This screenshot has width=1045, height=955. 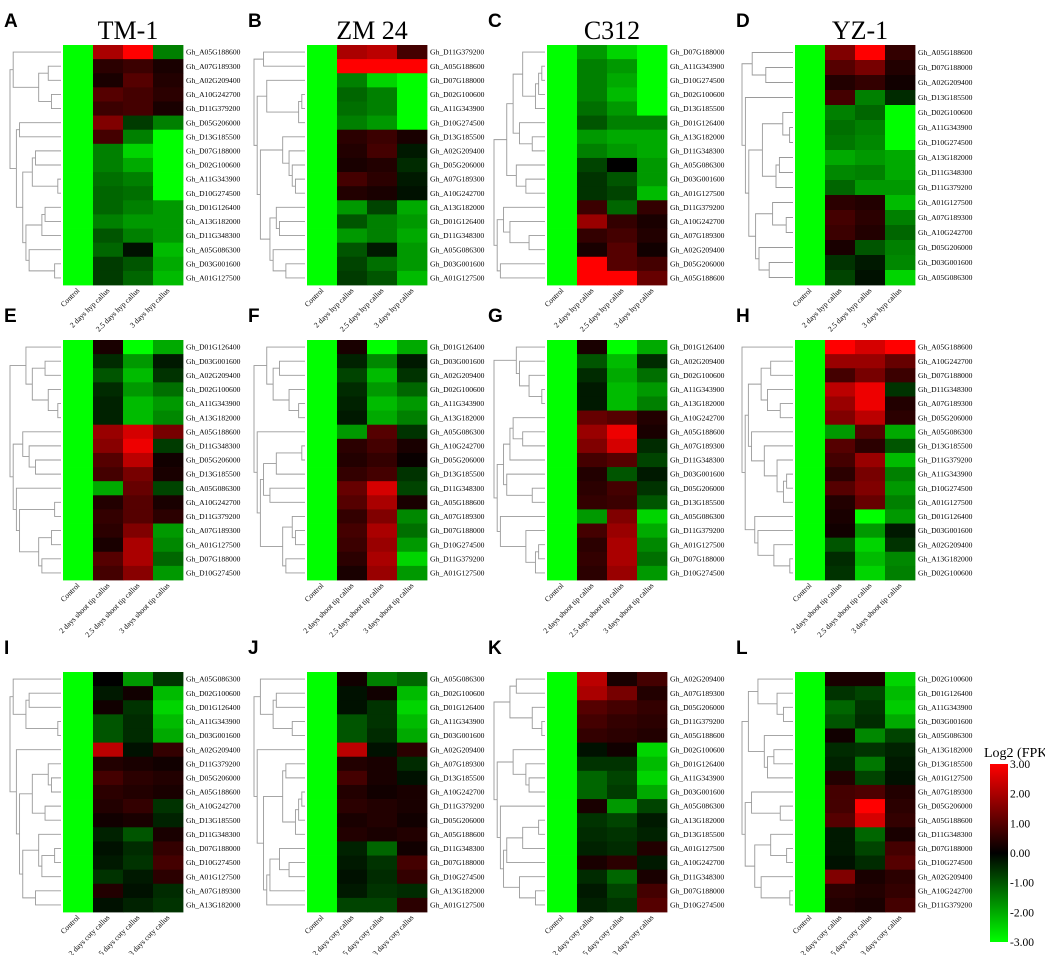 What do you see at coordinates (328, 608) in the screenshot?
I see `column-label: 2 days shoot tip callus` at bounding box center [328, 608].